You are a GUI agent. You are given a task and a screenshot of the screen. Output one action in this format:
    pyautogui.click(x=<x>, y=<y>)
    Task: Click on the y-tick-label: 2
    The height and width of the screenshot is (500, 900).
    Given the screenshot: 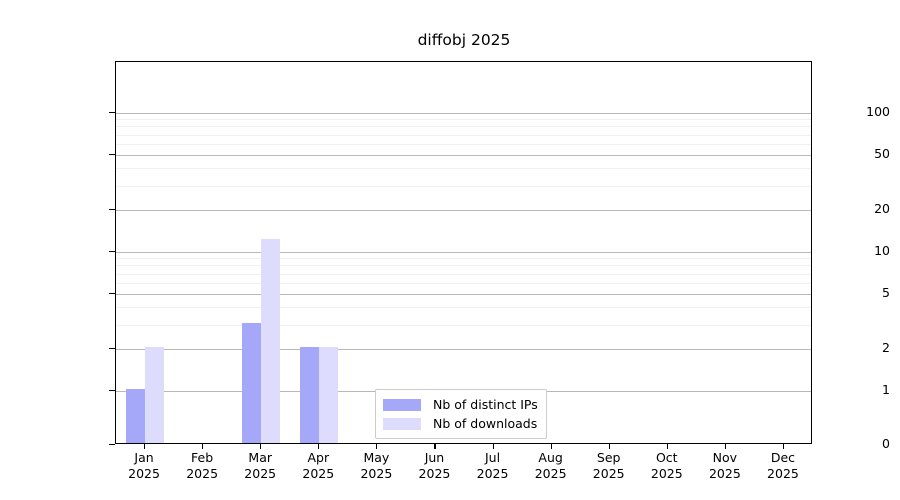 What is the action you would take?
    pyautogui.click(x=886, y=348)
    